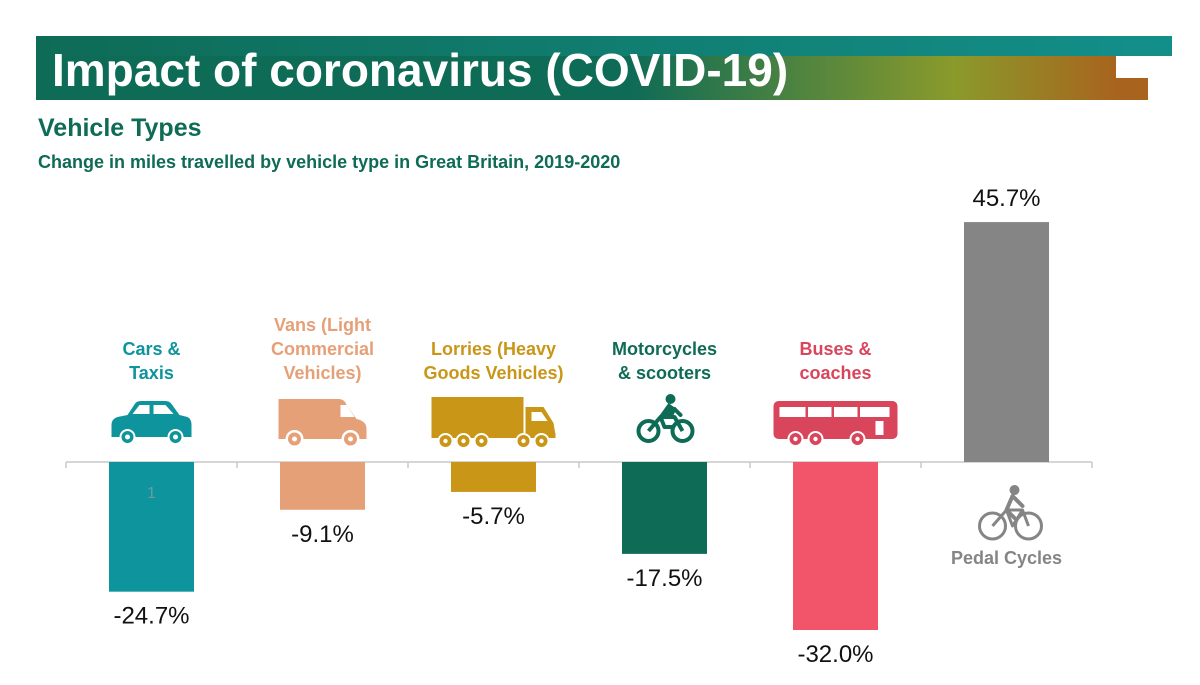  I want to click on bicycle-icon, so click(1010, 513).